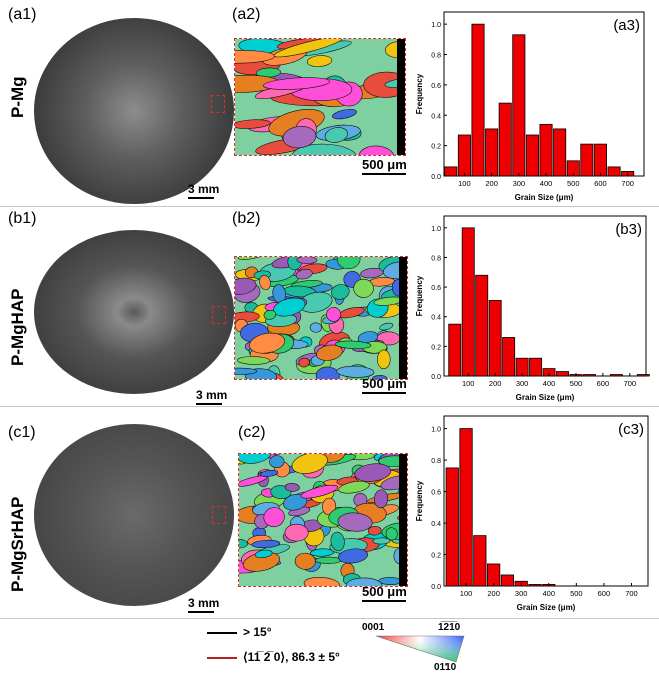  What do you see at coordinates (436, 347) in the screenshot?
I see `y-tick-label: 0.2` at bounding box center [436, 347].